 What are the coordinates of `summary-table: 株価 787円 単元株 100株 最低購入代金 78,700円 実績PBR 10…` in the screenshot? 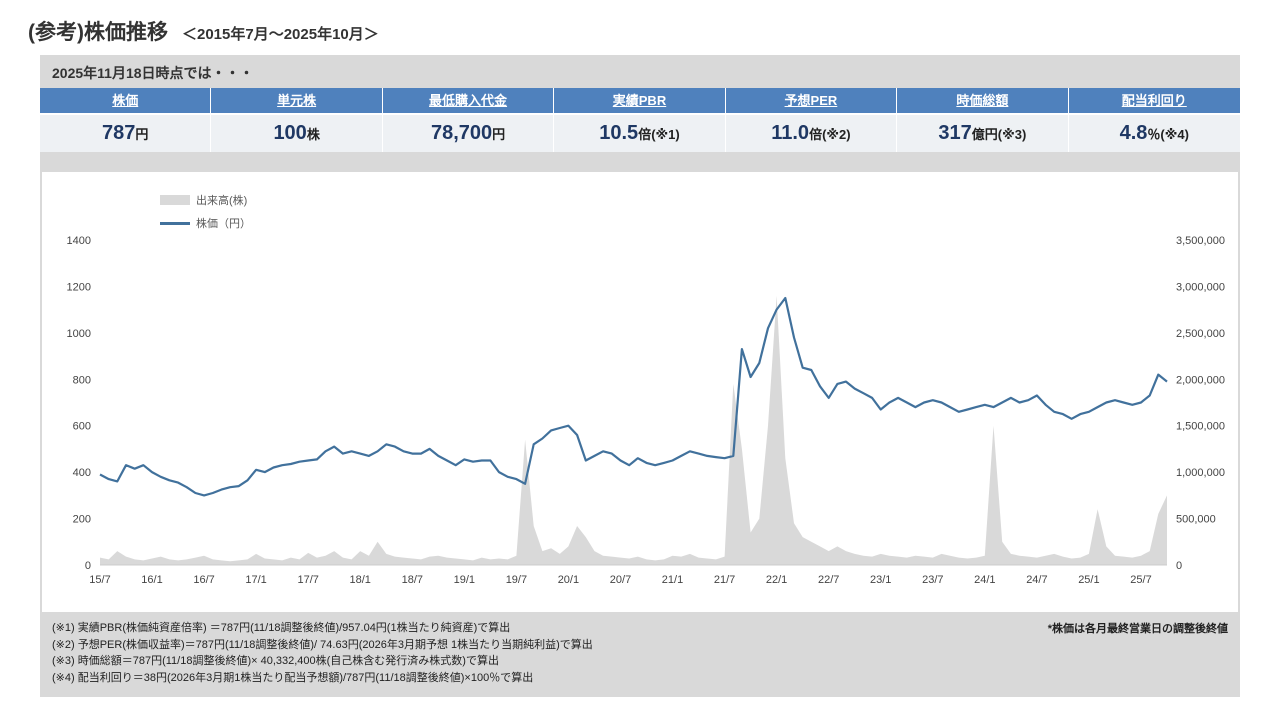 It's located at (640, 120).